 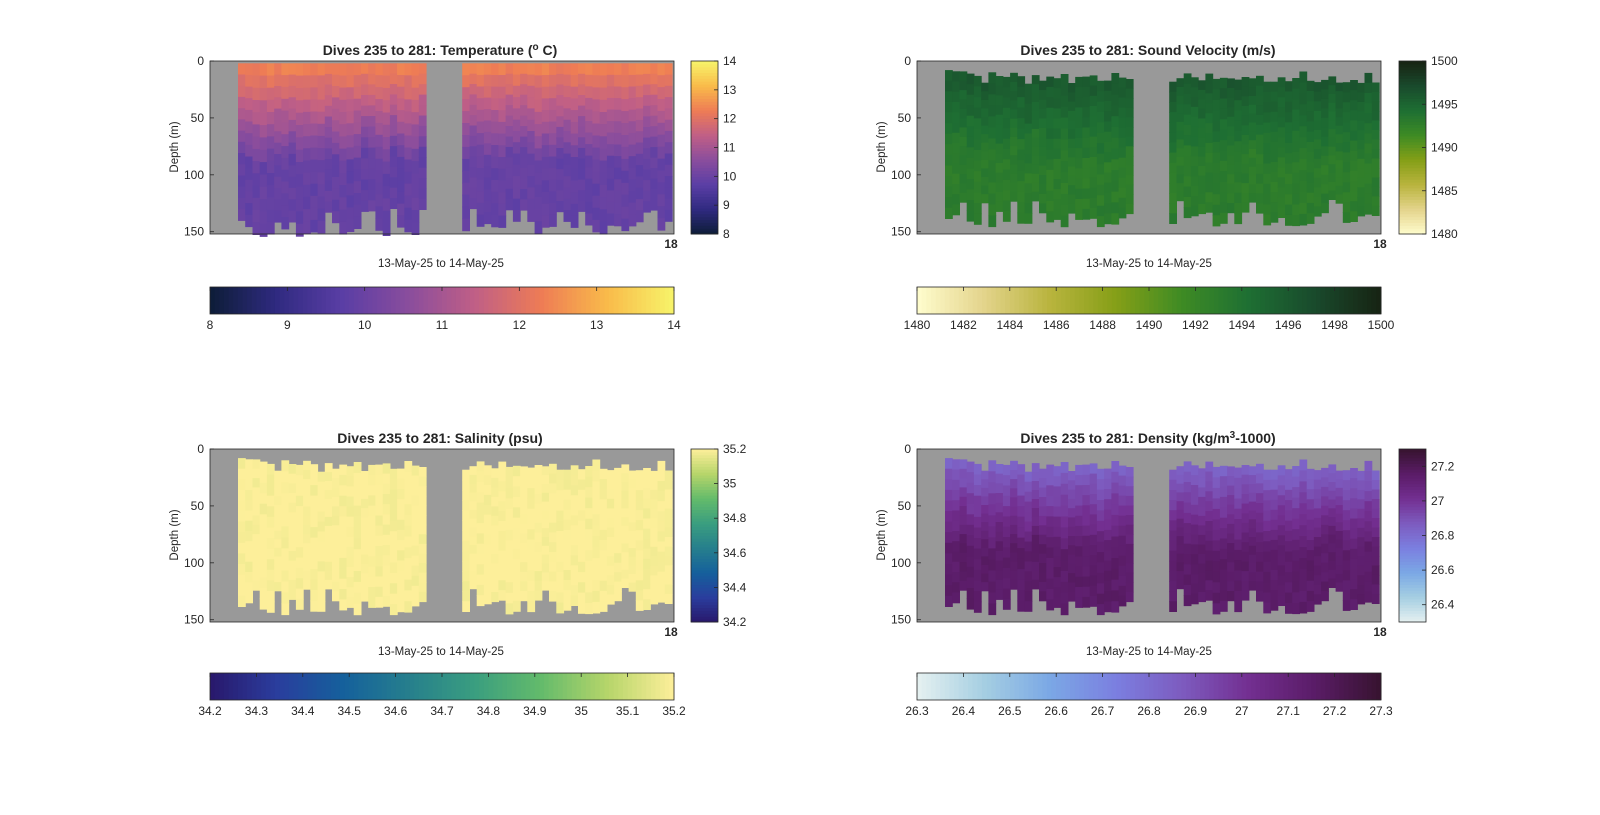 What do you see at coordinates (1443, 536) in the screenshot?
I see `colorbar-tick-label: 26.8` at bounding box center [1443, 536].